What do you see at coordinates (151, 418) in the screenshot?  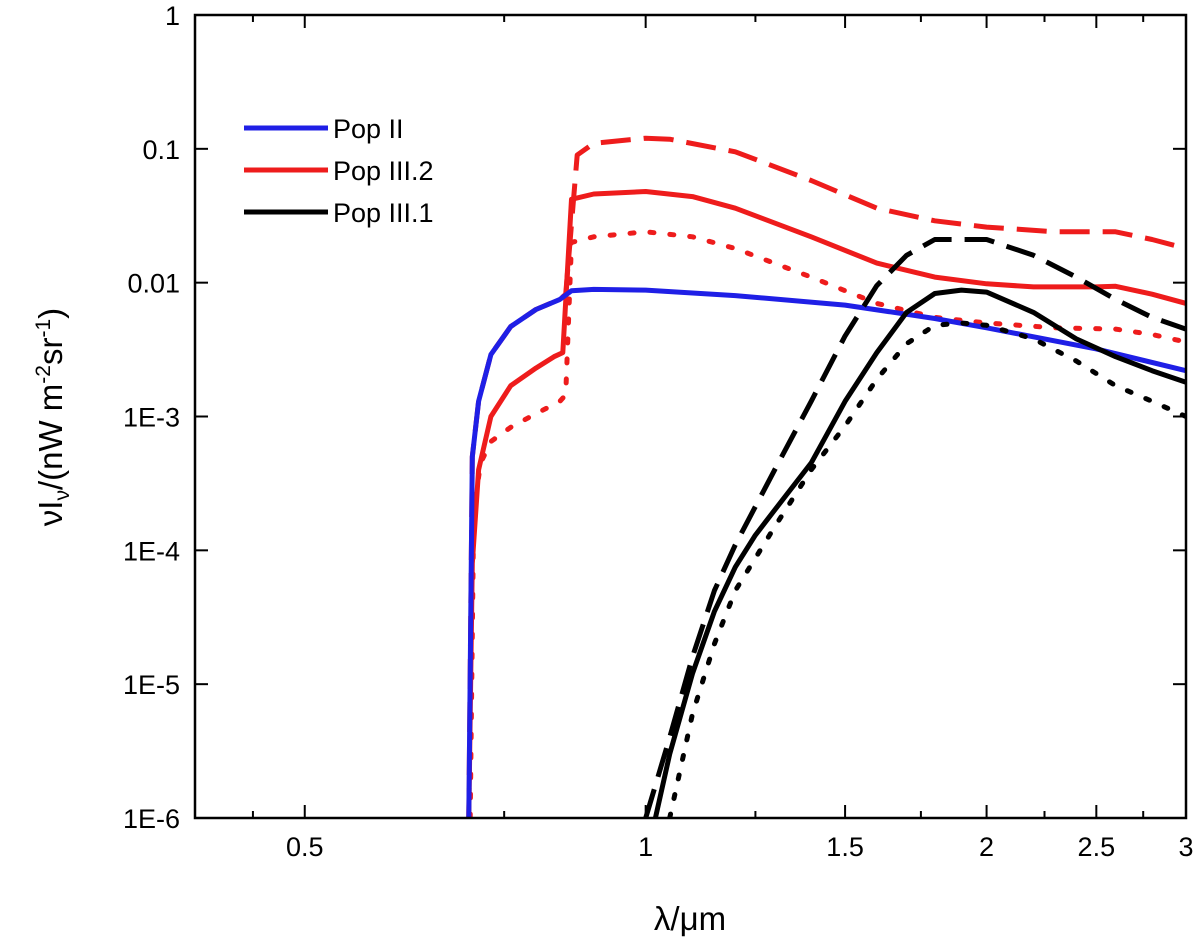 I see `y-tick-label: 1E-3` at bounding box center [151, 418].